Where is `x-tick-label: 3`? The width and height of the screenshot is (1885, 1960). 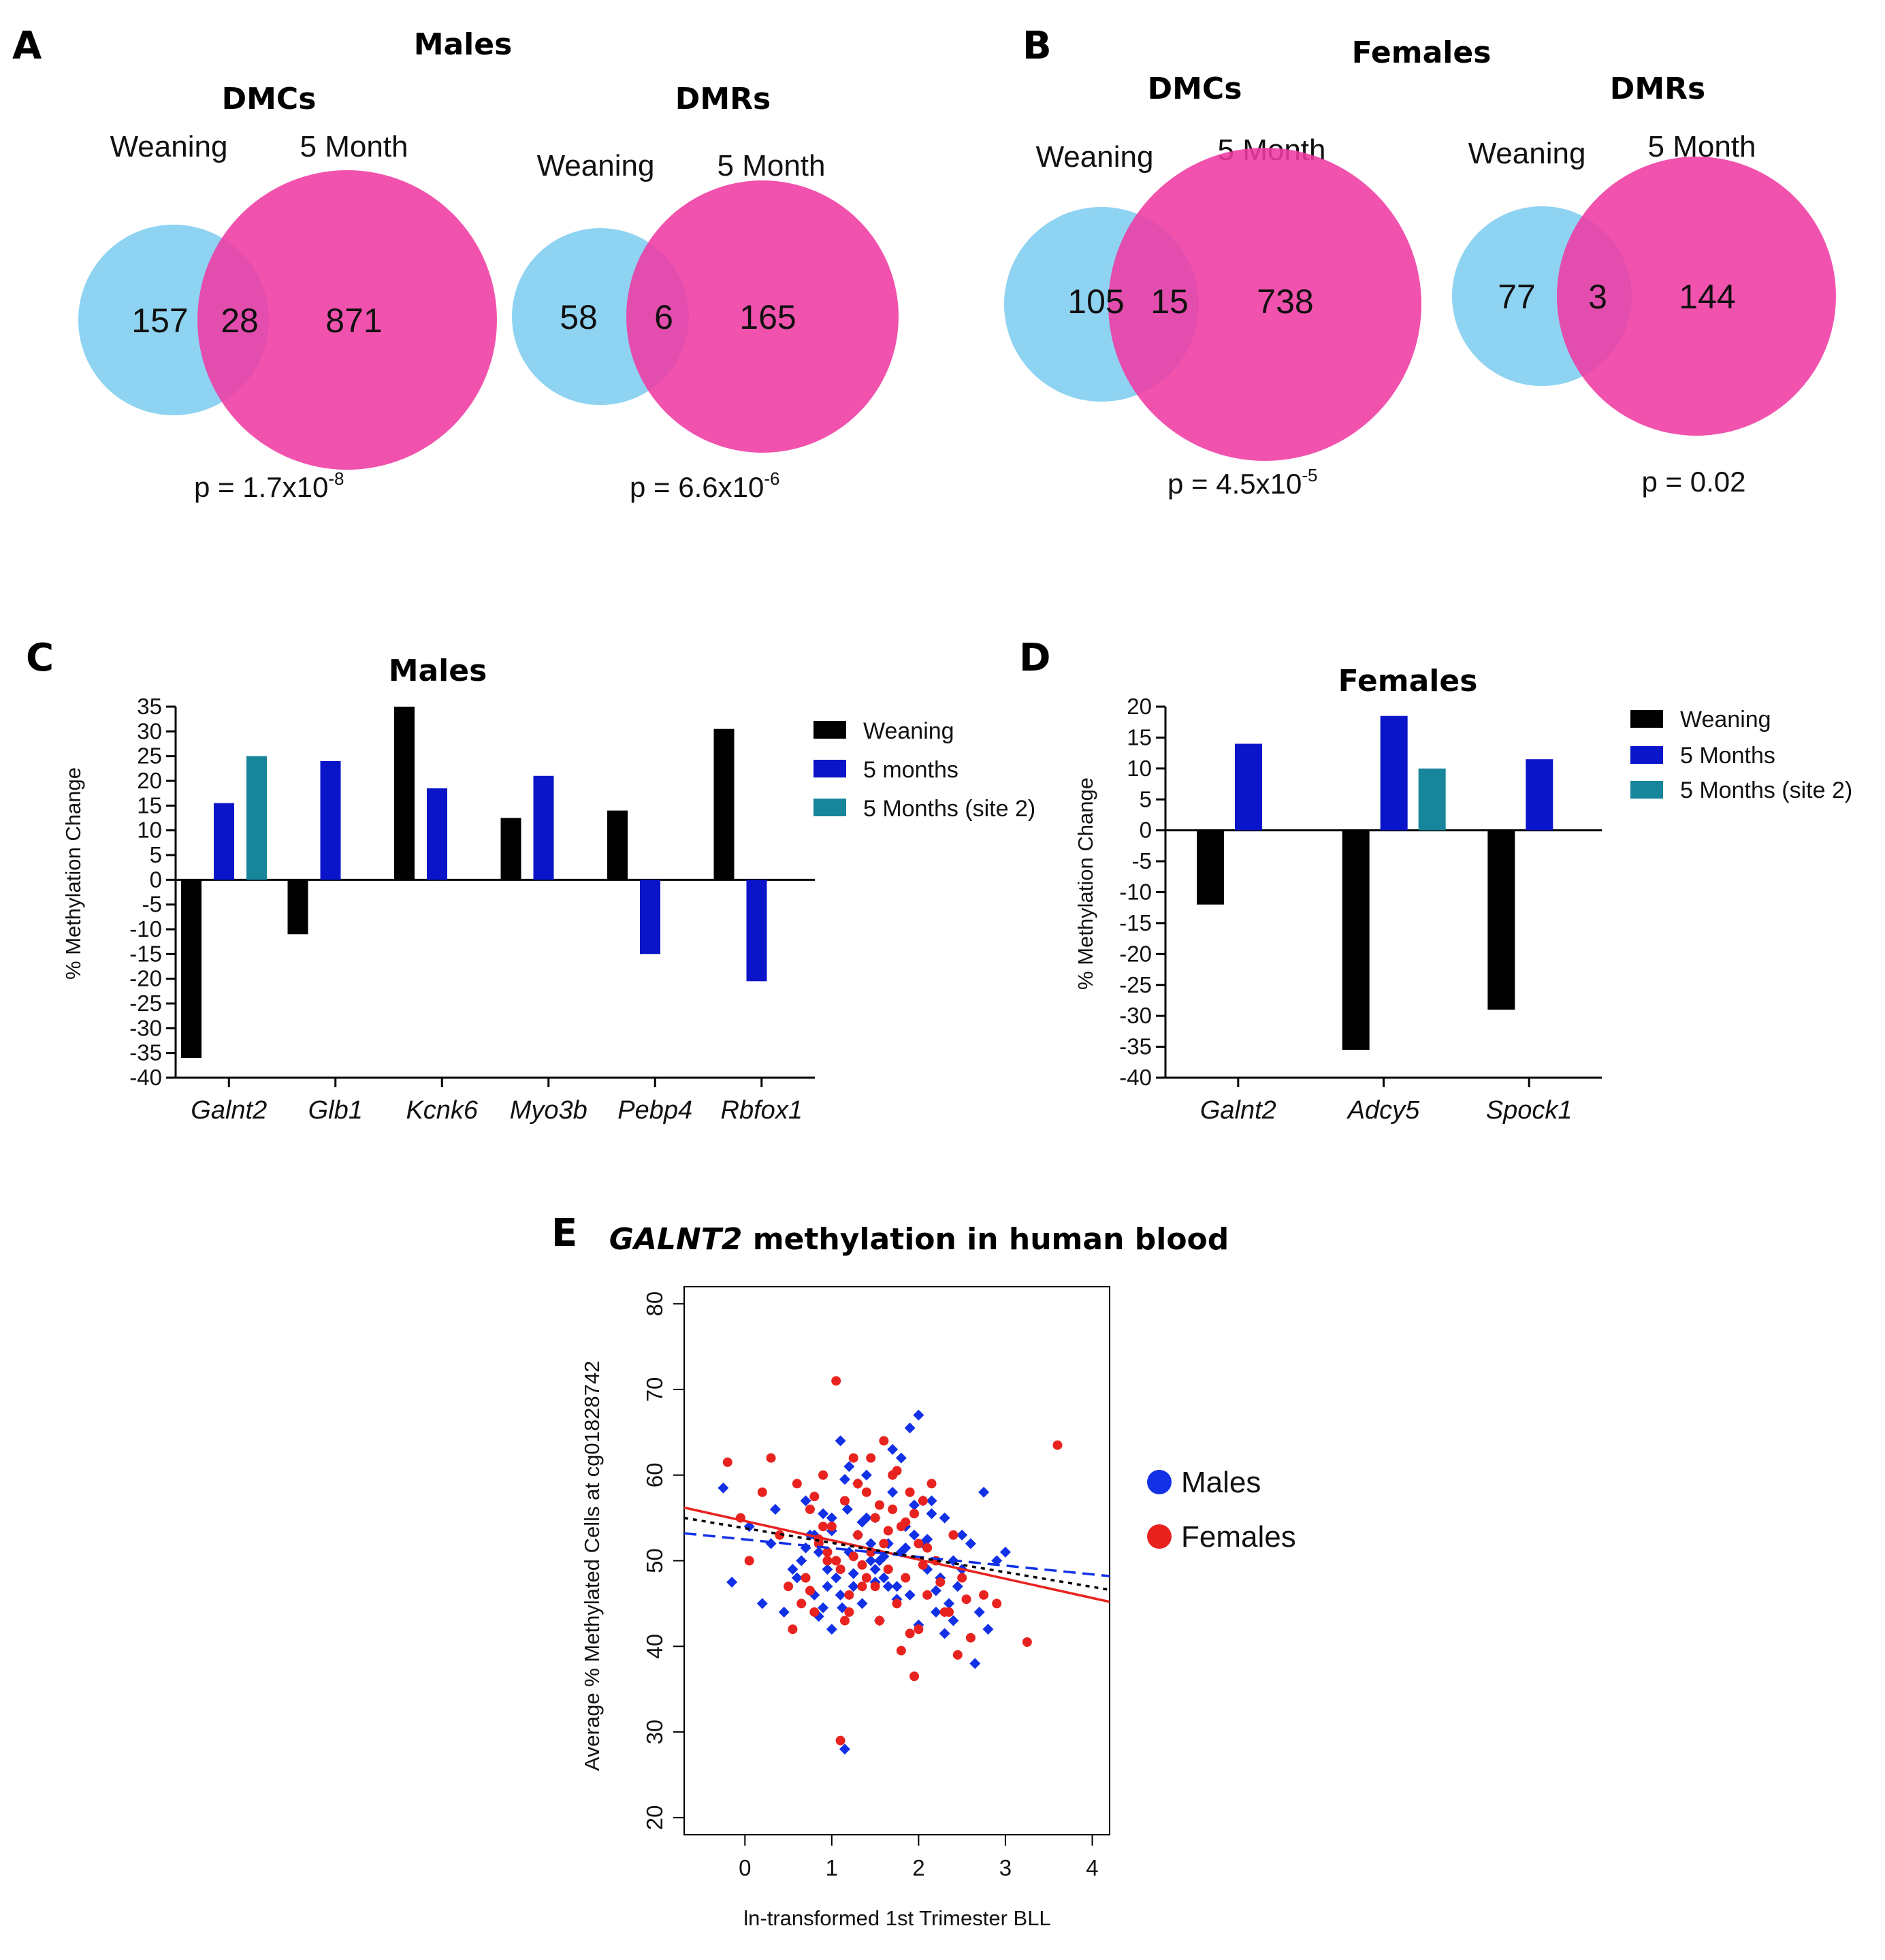 x-tick-label: 3 is located at coordinates (1006, 1867).